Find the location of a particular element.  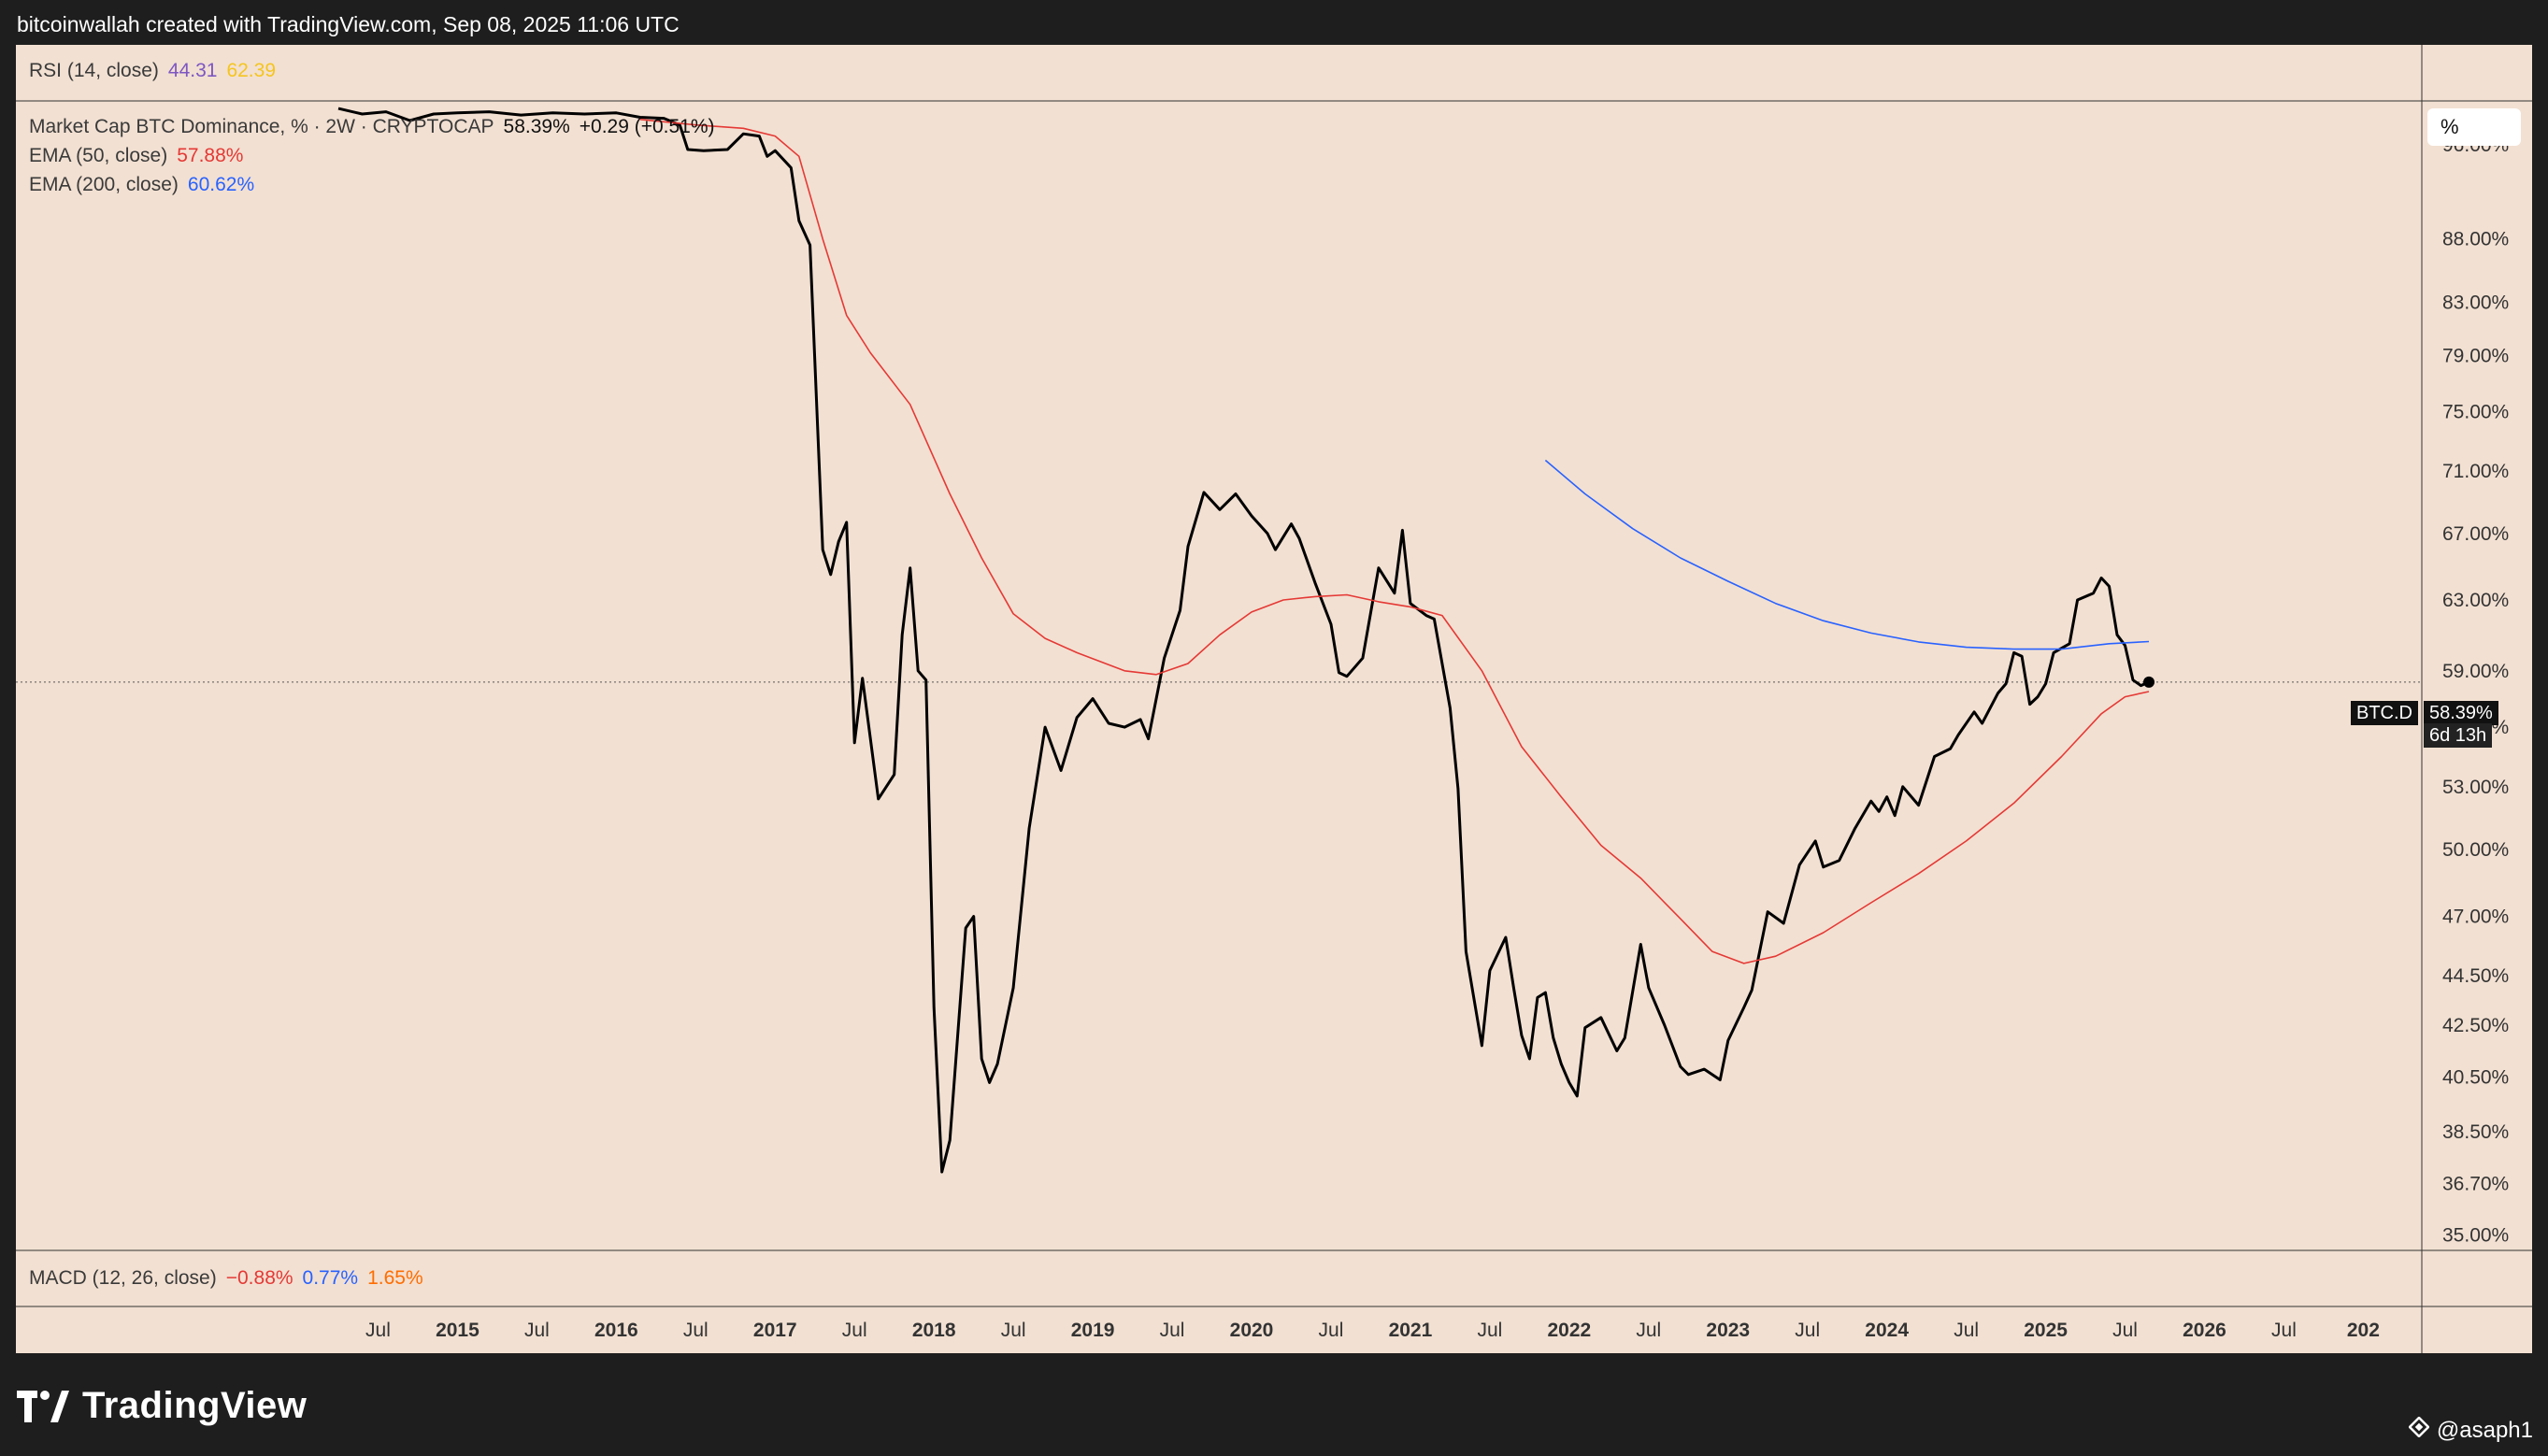

x-tick-label: 2021 is located at coordinates (1411, 1330).